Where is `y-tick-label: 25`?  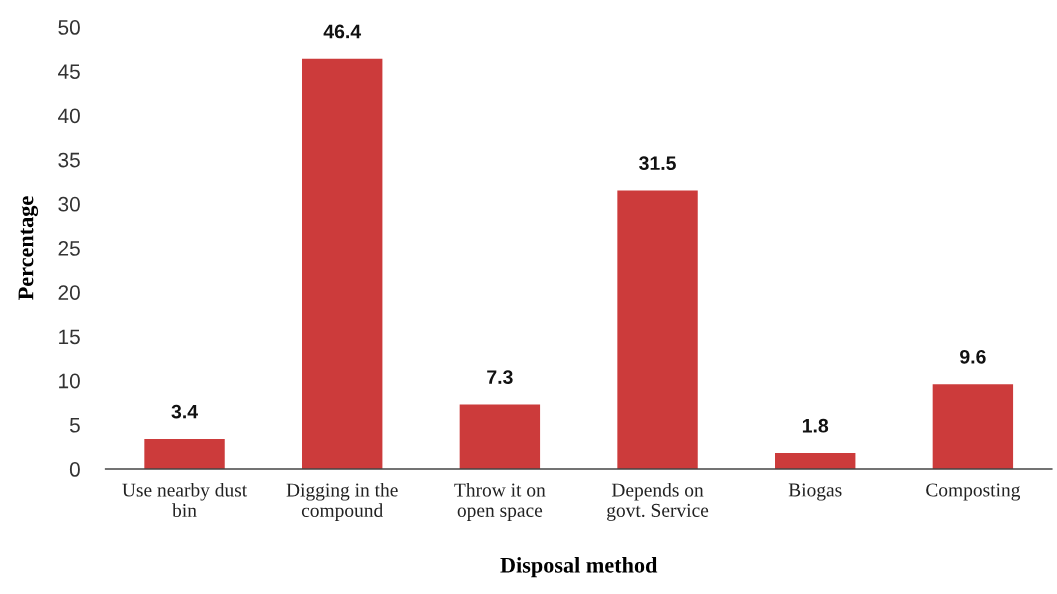
y-tick-label: 25 is located at coordinates (69, 248).